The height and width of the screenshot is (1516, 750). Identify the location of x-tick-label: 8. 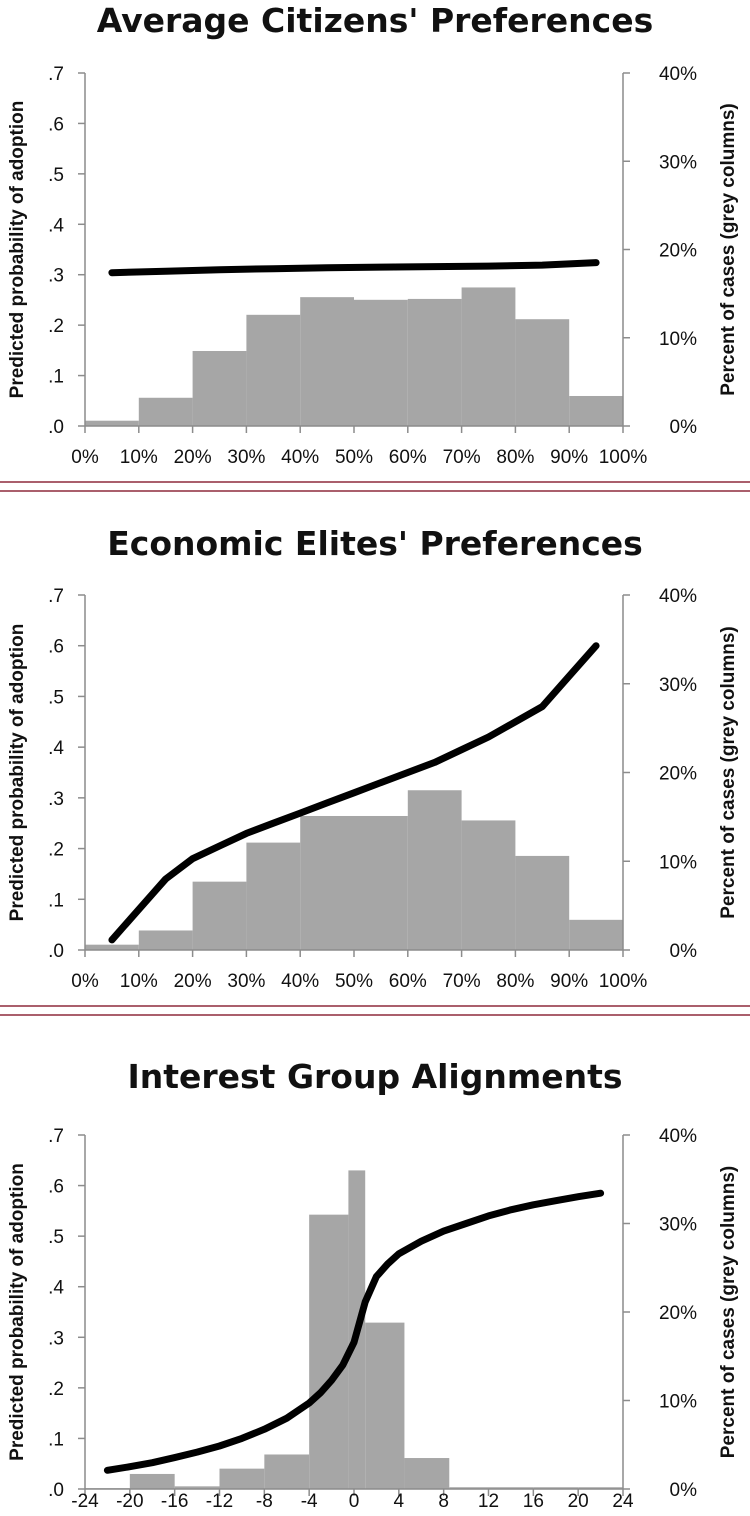
(443, 1501).